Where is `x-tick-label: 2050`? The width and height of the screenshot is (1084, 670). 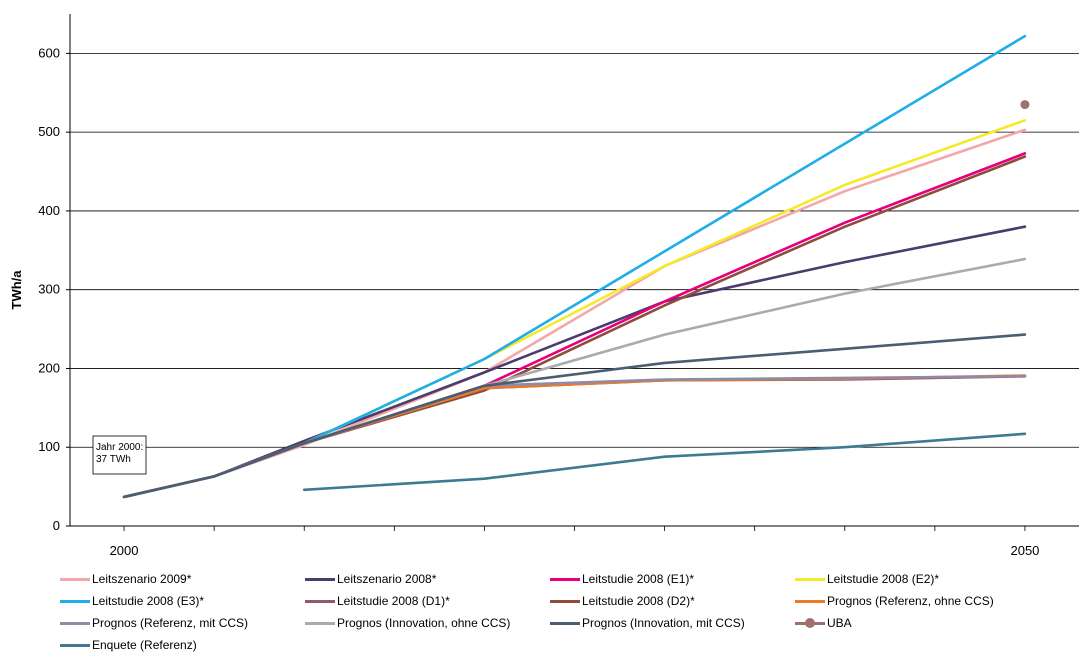 x-tick-label: 2050 is located at coordinates (1024, 550).